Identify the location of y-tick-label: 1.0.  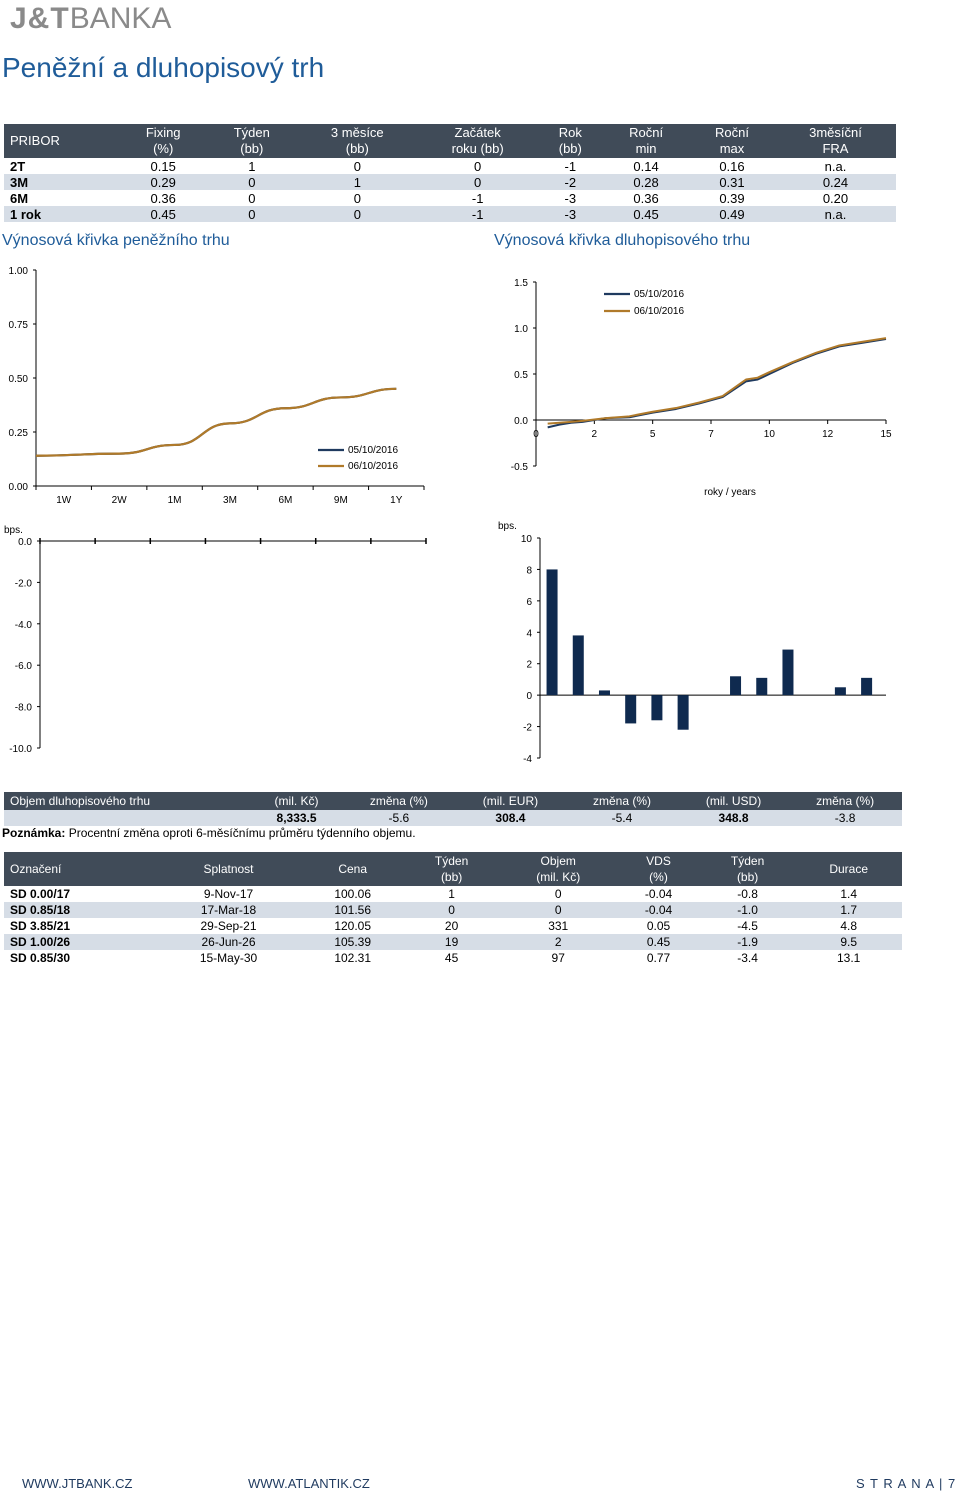
(521, 329).